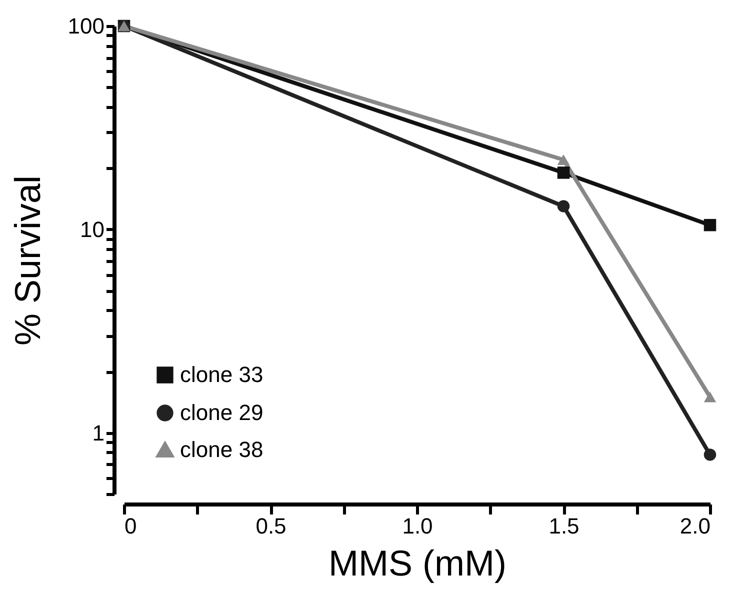 Image resolution: width=742 pixels, height=592 pixels. What do you see at coordinates (222, 449) in the screenshot?
I see `legend-label: clone 38` at bounding box center [222, 449].